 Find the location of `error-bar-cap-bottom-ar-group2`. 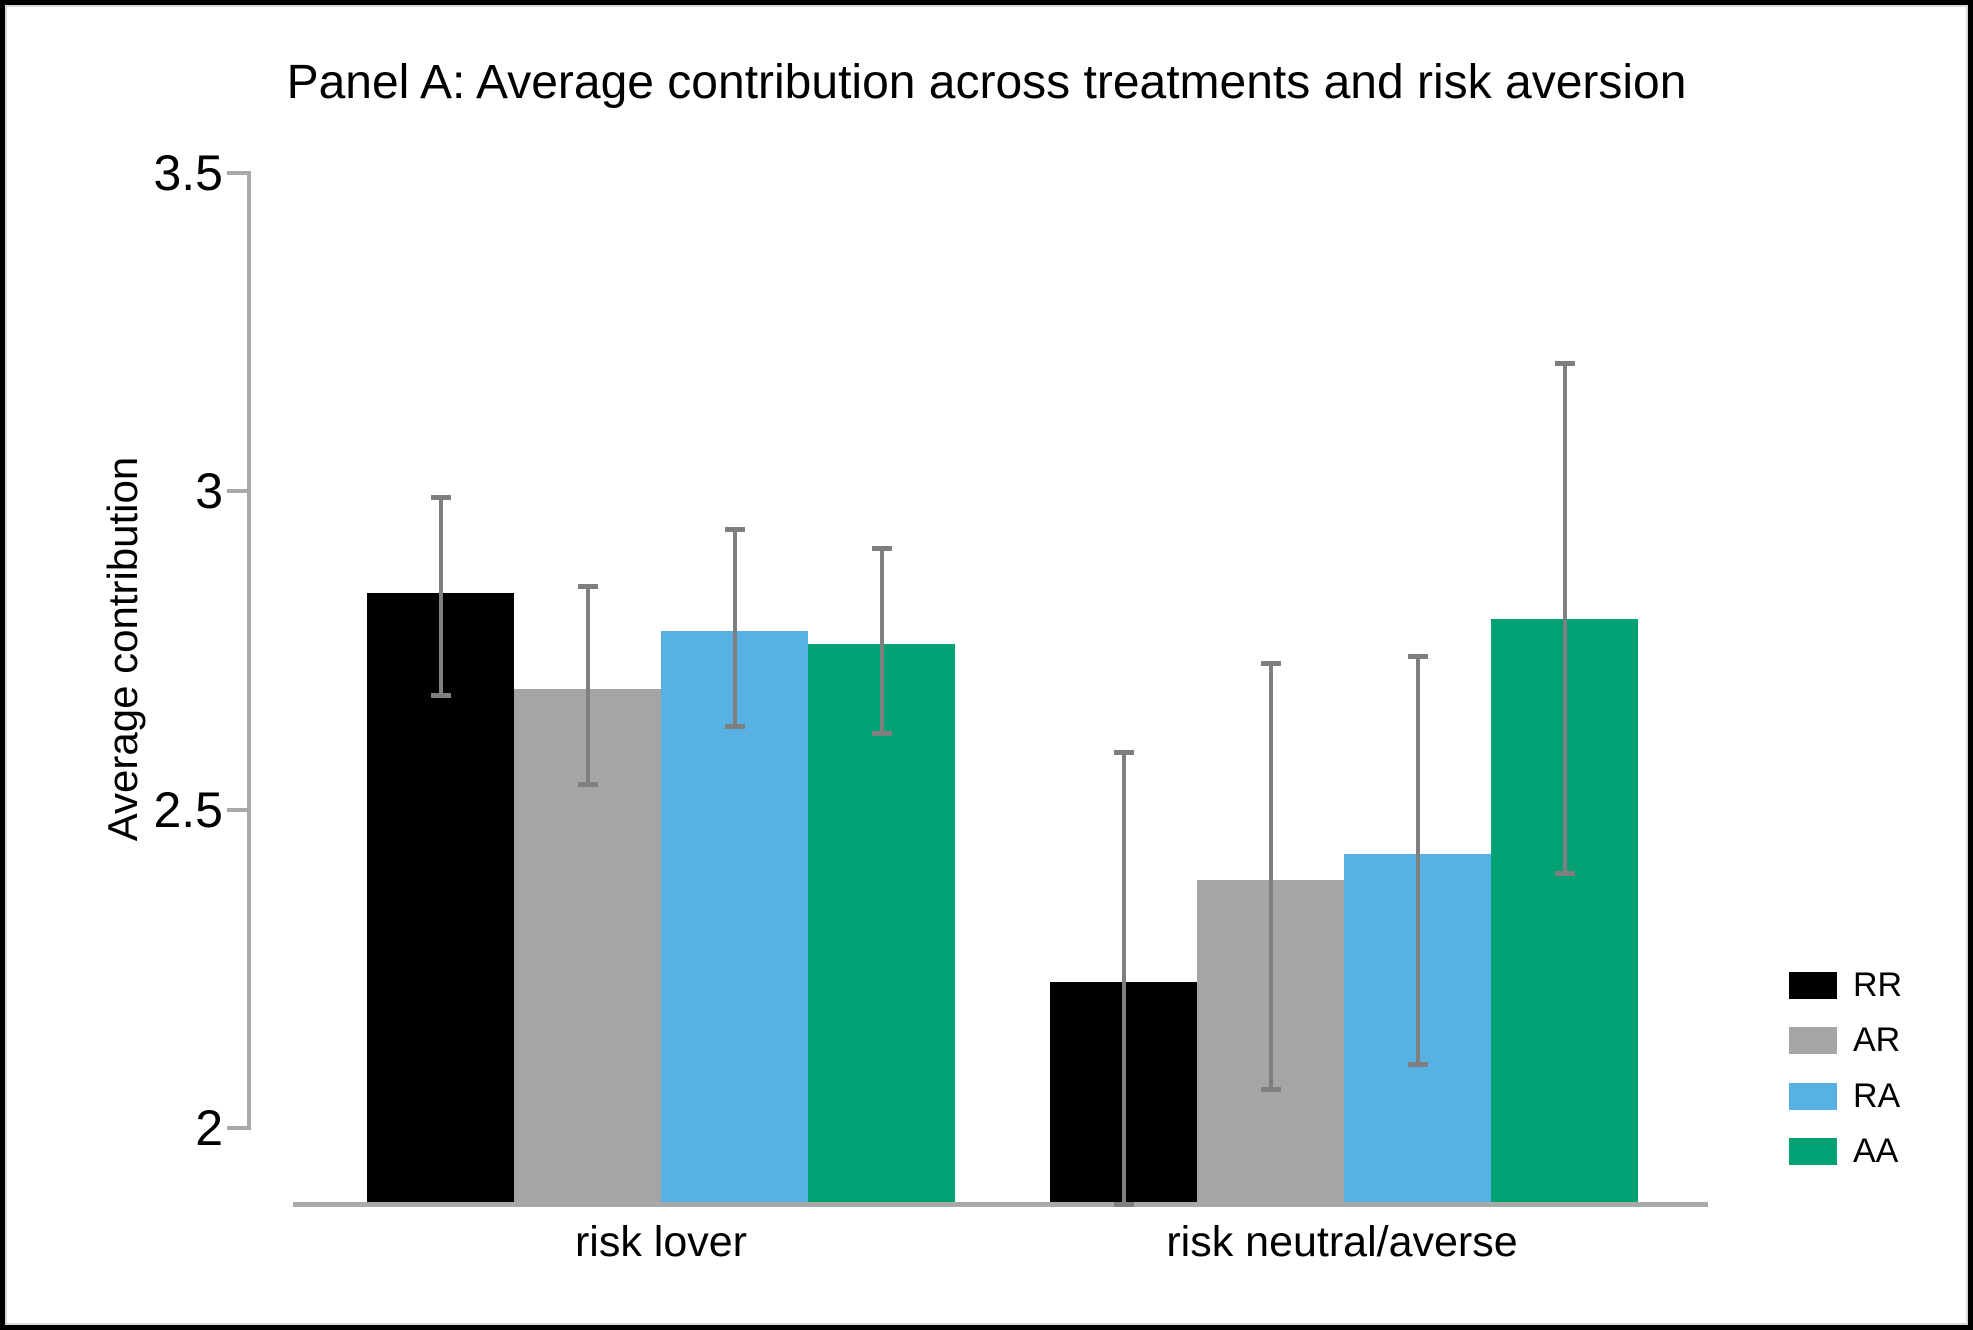

error-bar-cap-bottom-ar-group2 is located at coordinates (1270, 1090).